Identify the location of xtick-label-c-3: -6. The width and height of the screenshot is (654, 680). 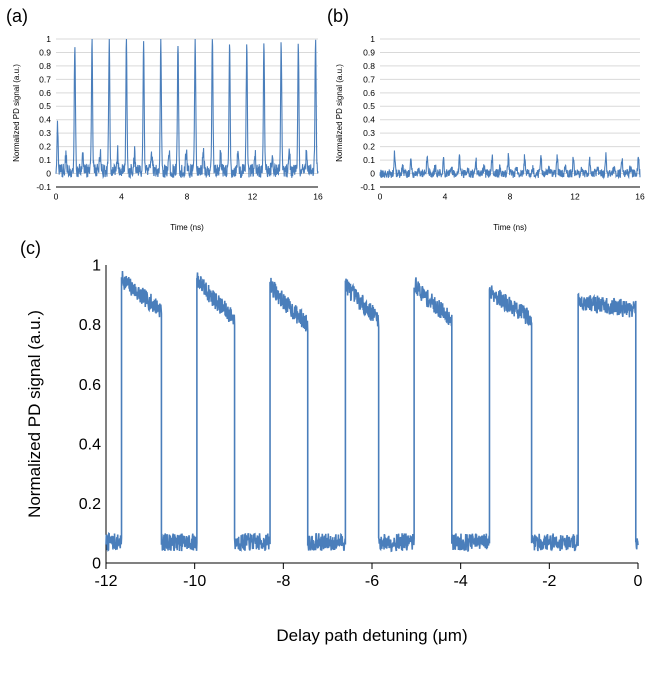
(372, 581).